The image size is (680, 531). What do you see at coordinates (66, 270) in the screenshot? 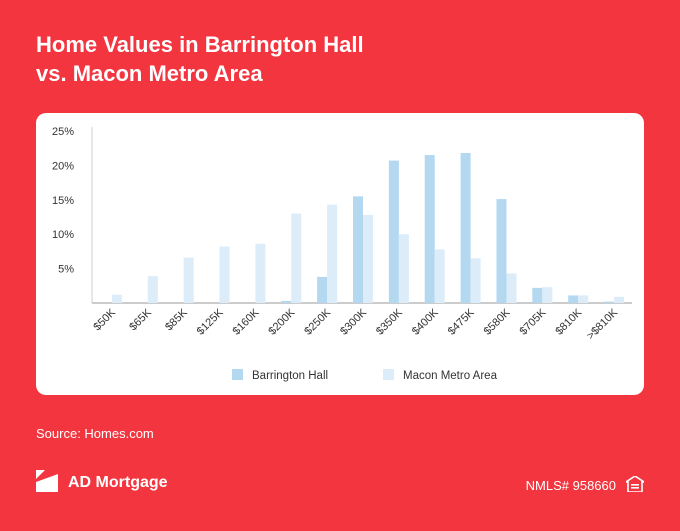
I see `y-tick-label: 5%` at bounding box center [66, 270].